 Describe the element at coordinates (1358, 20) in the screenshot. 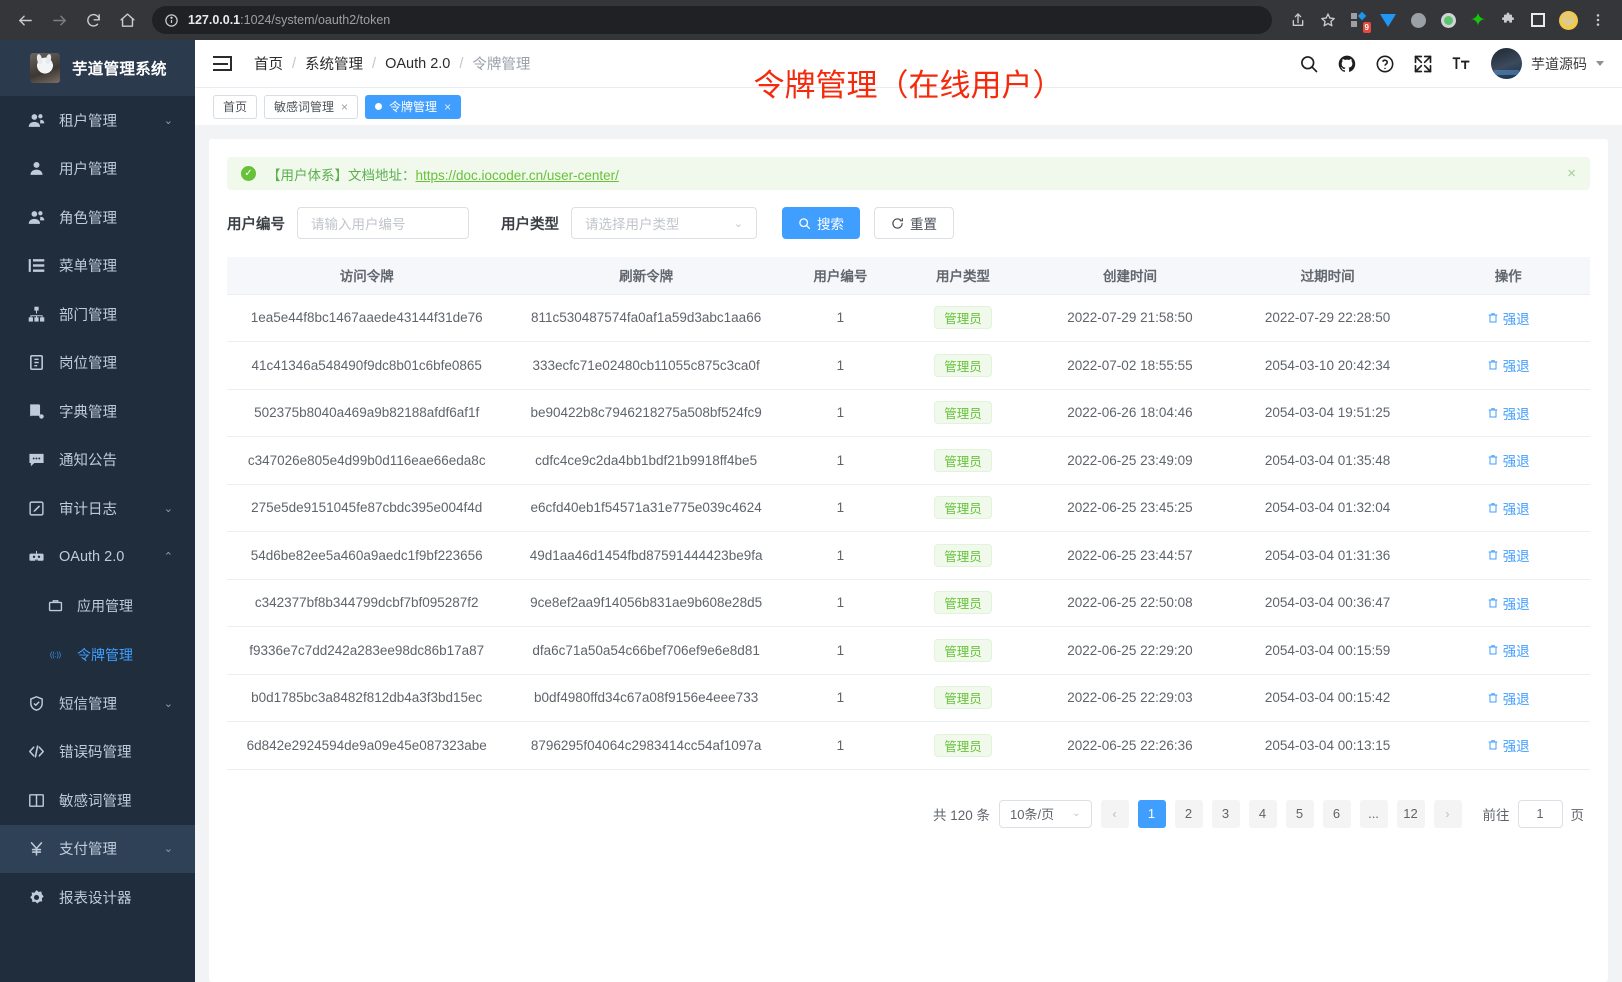

I see `extension-grid-icon: 9` at that location.